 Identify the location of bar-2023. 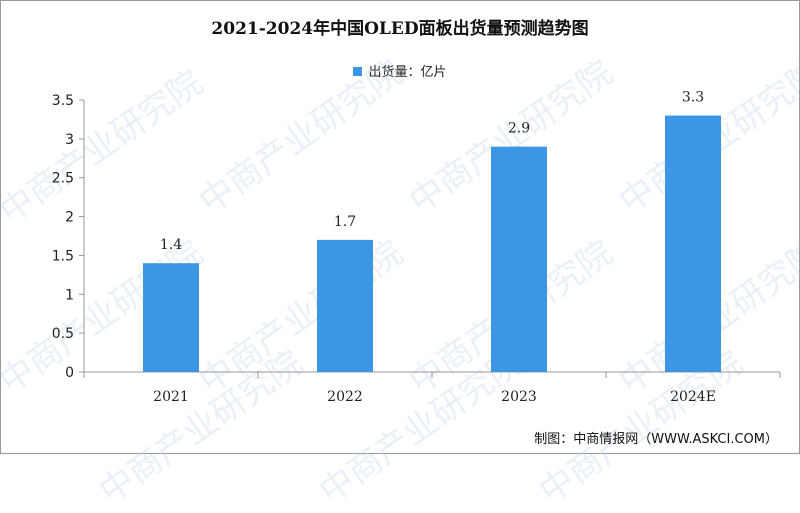
(519, 259).